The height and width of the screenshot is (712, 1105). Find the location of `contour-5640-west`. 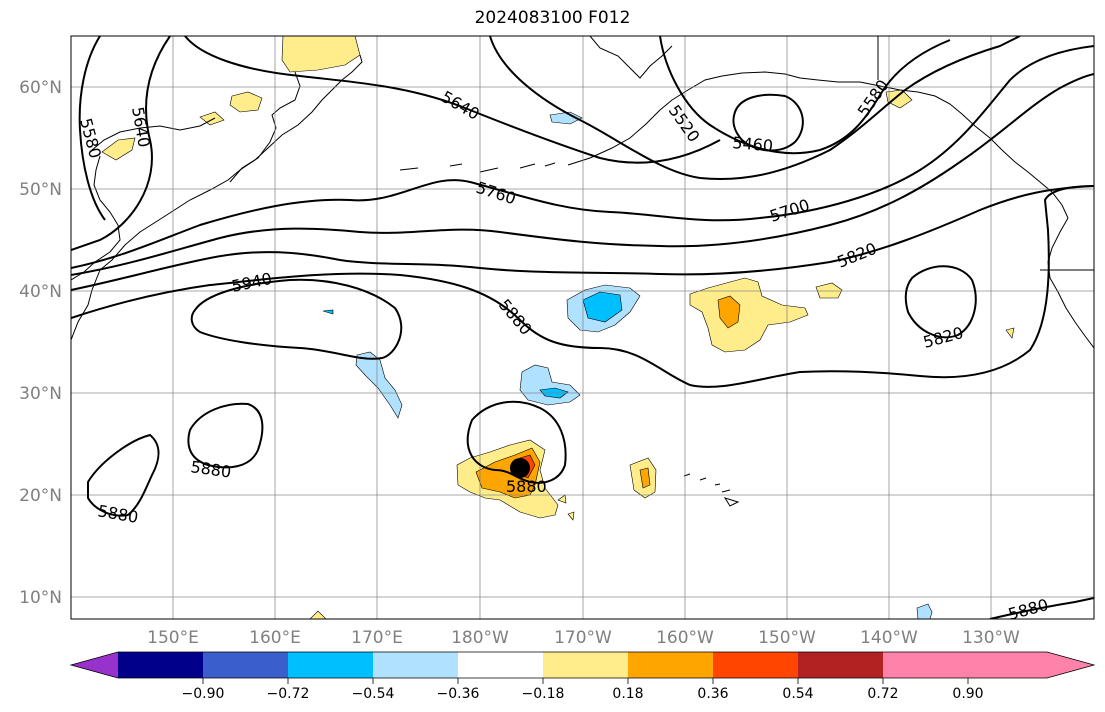

contour-5640-west is located at coordinates (121, 143).